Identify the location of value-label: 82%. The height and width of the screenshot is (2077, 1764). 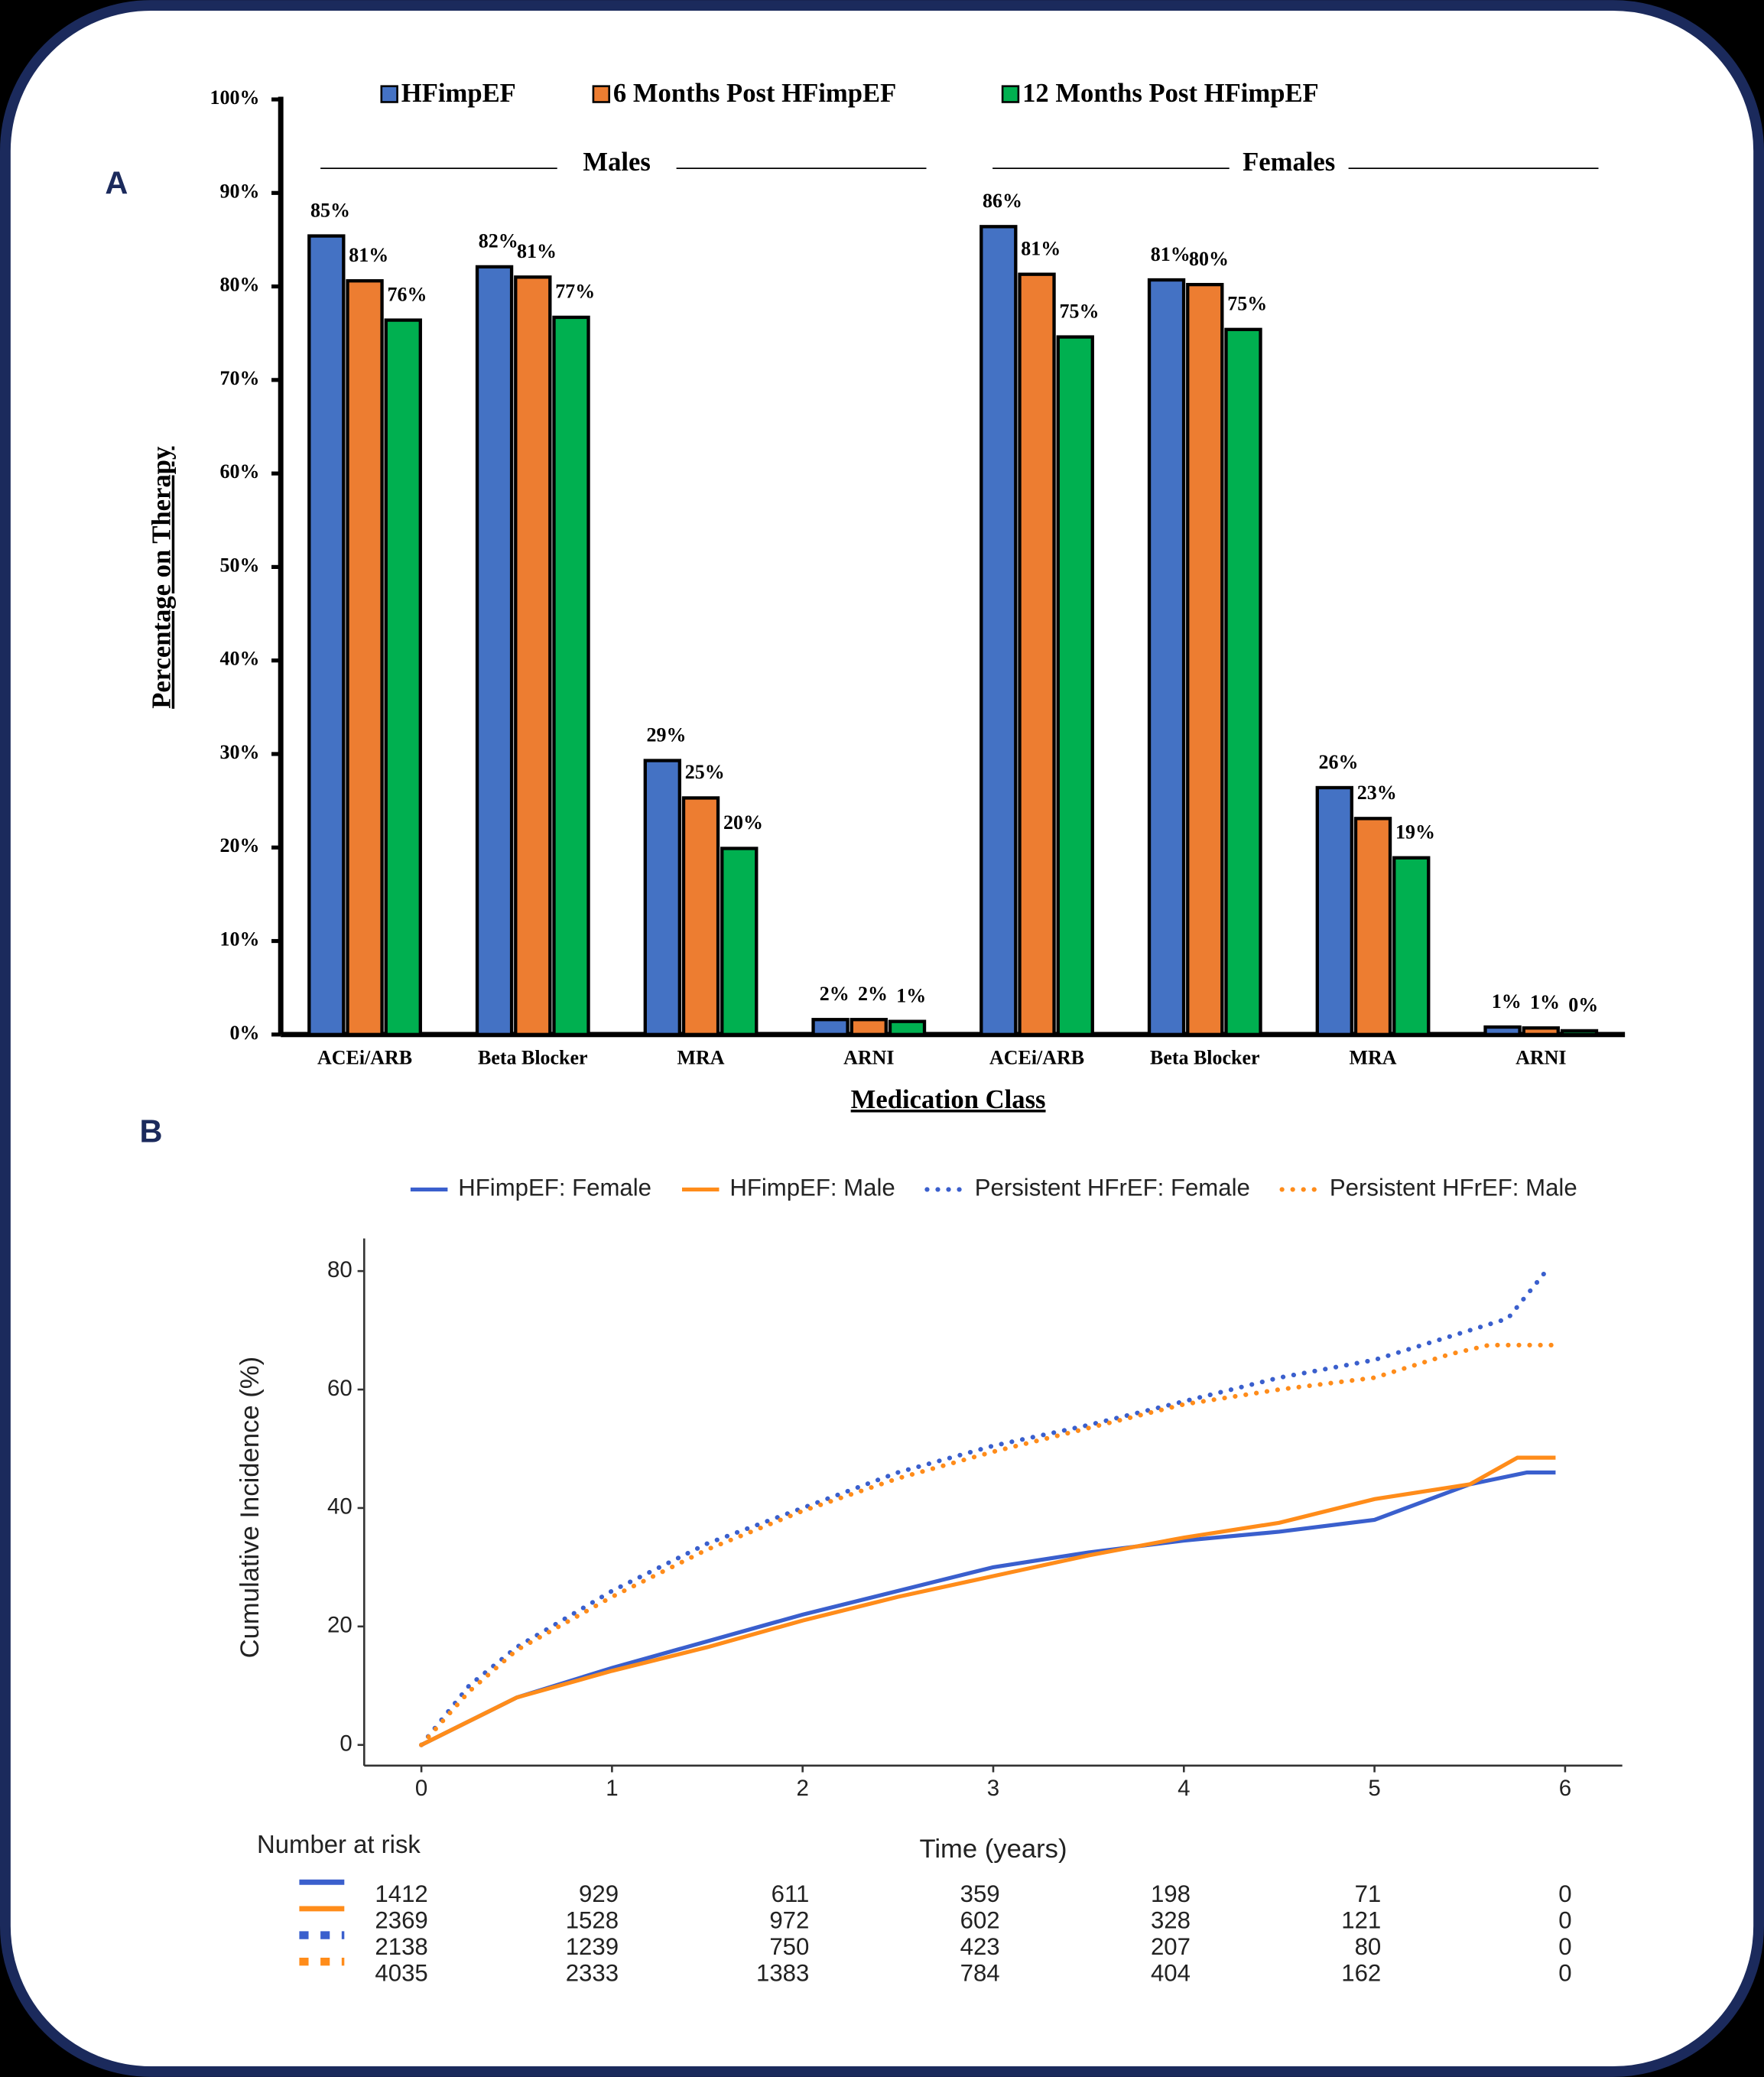
(498, 241).